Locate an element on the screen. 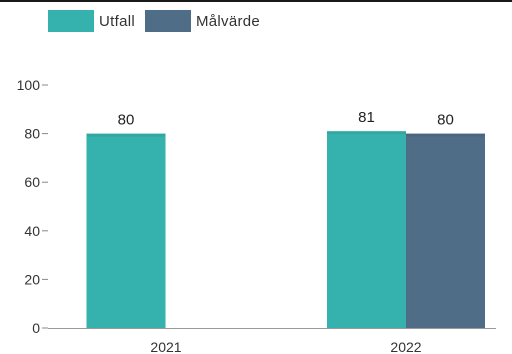 The height and width of the screenshot is (354, 512). bar-mlvrde-2022 is located at coordinates (445, 230).